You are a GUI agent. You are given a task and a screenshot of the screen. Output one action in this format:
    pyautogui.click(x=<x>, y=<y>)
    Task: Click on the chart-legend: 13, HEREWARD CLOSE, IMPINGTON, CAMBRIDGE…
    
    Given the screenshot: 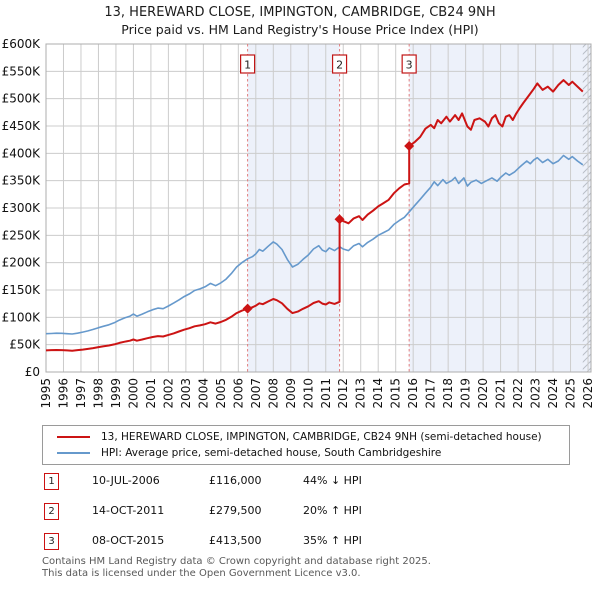 What is the action you would take?
    pyautogui.click(x=306, y=445)
    